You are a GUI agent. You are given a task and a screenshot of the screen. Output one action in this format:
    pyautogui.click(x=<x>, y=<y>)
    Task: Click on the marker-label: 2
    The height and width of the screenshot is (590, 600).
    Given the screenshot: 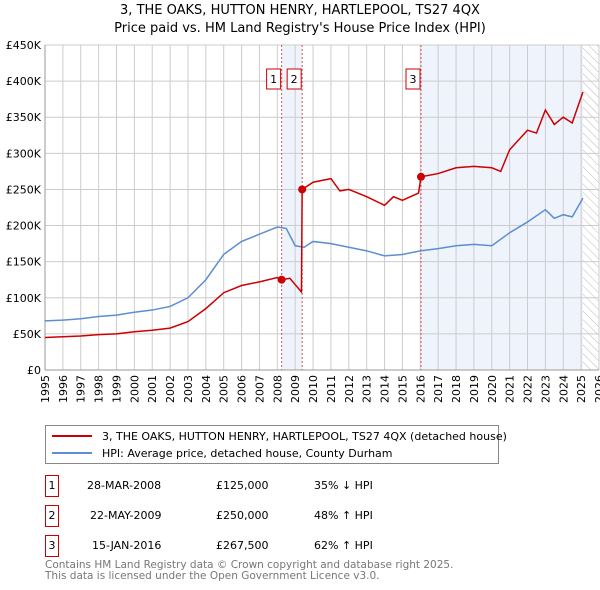 What is the action you would take?
    pyautogui.click(x=294, y=79)
    